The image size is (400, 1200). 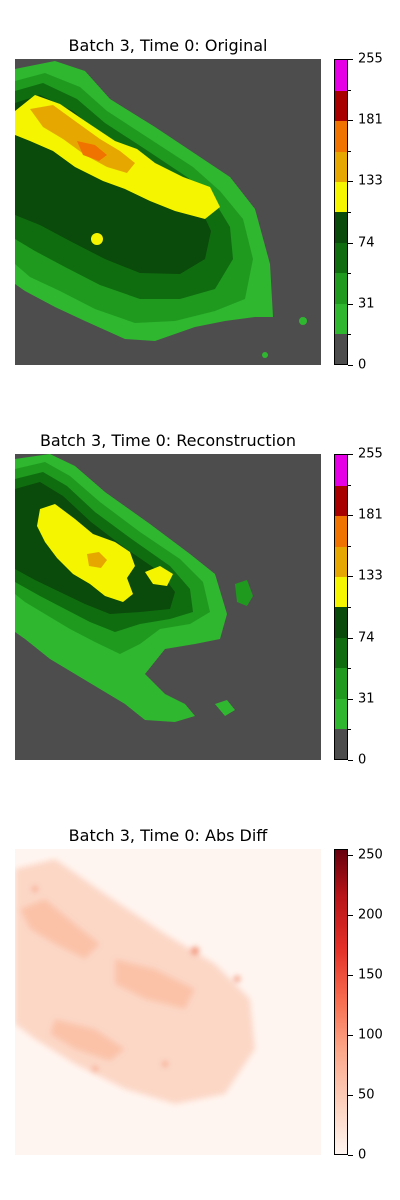 What do you see at coordinates (168, 440) in the screenshot?
I see `reconstruction-title: Batch 3, Time 0: Reconstruction` at bounding box center [168, 440].